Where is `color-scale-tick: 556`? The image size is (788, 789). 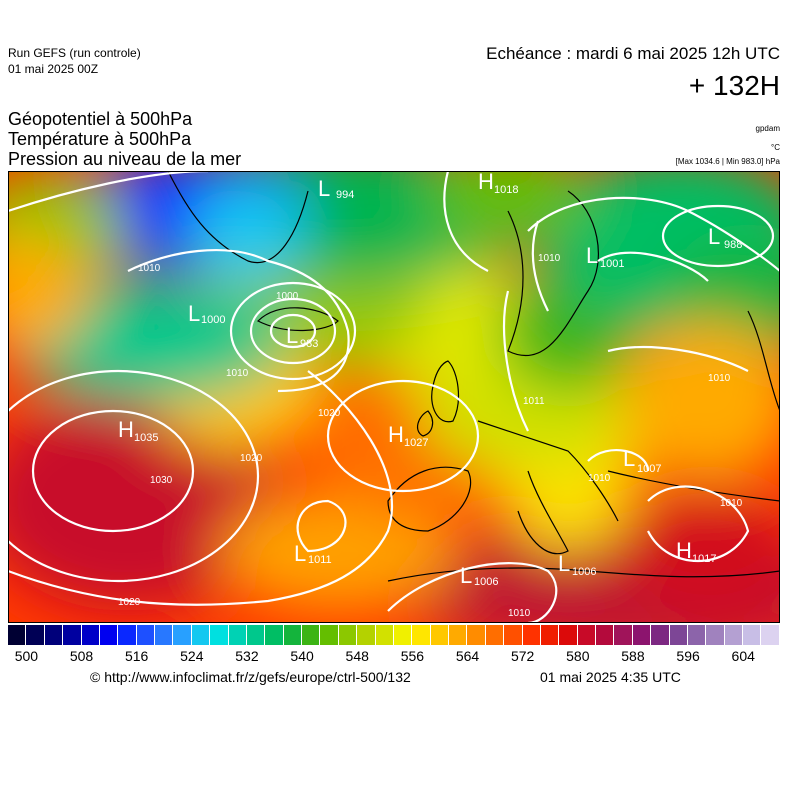
color-scale-tick: 556 is located at coordinates (412, 656).